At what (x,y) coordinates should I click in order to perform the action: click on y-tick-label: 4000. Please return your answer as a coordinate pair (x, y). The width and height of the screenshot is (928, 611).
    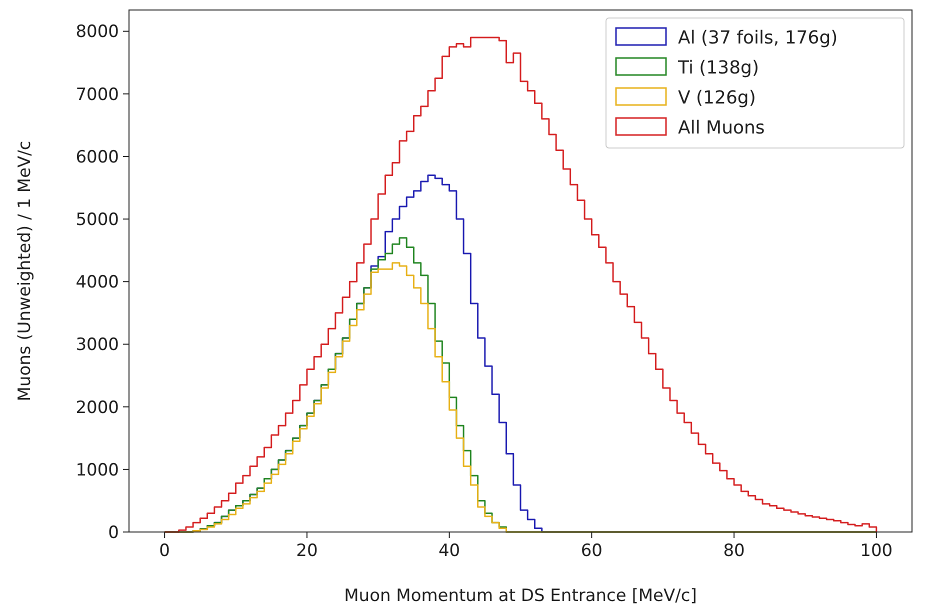
    Looking at the image, I should click on (97, 282).